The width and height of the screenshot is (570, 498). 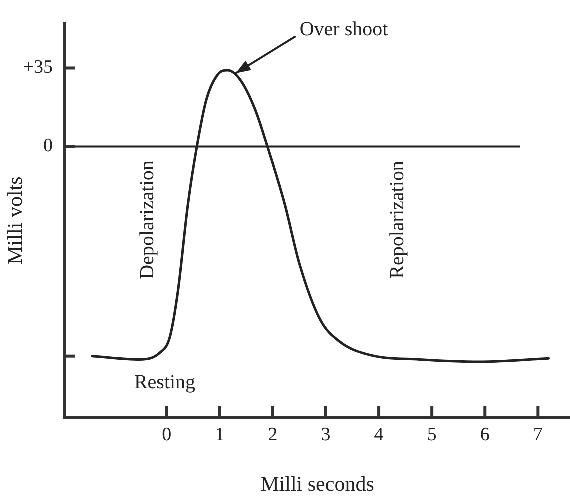 I want to click on annotation: Depolarization, so click(x=147, y=220).